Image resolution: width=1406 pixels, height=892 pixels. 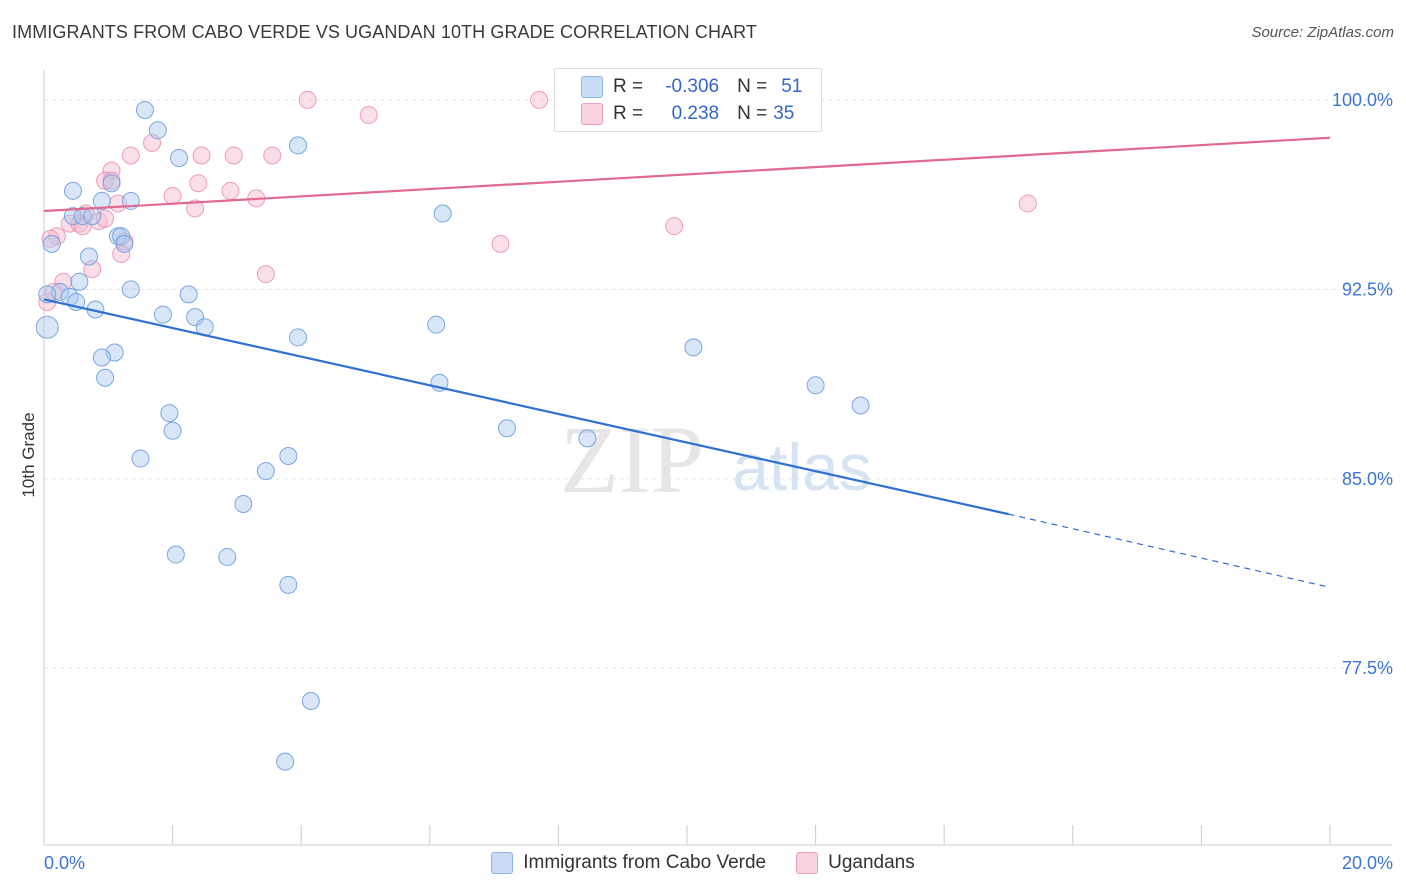 I want to click on n-label-2: N =, so click(x=752, y=113).